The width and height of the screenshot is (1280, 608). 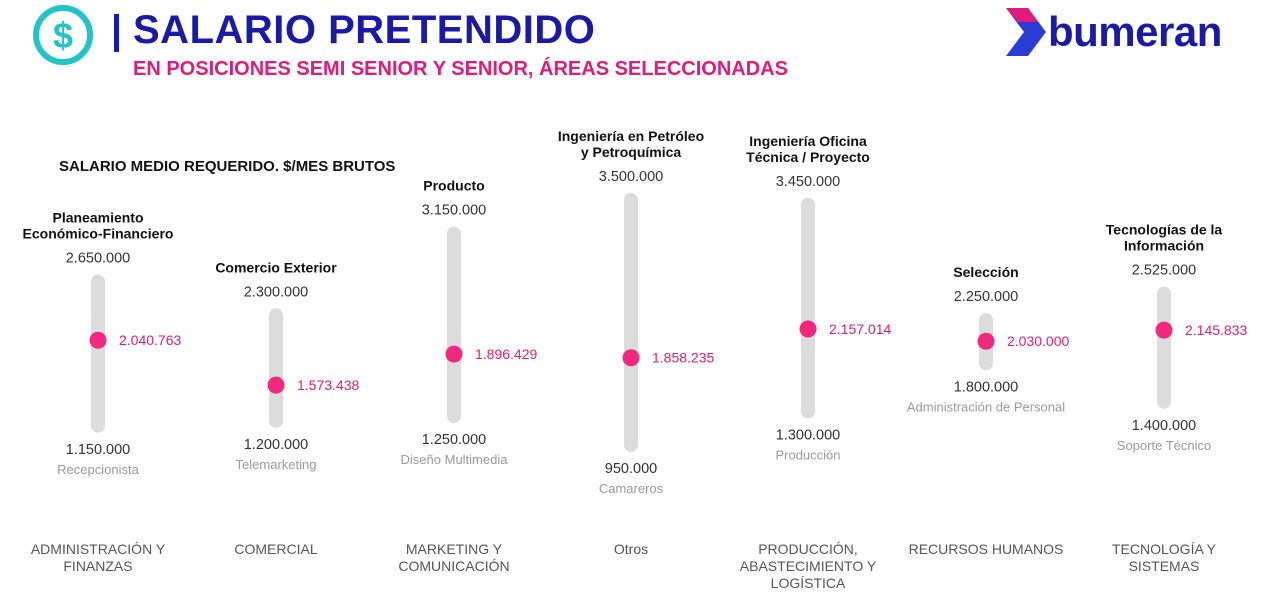 What do you see at coordinates (683, 358) in the screenshot?
I see `mean-value-label: 1.858.235` at bounding box center [683, 358].